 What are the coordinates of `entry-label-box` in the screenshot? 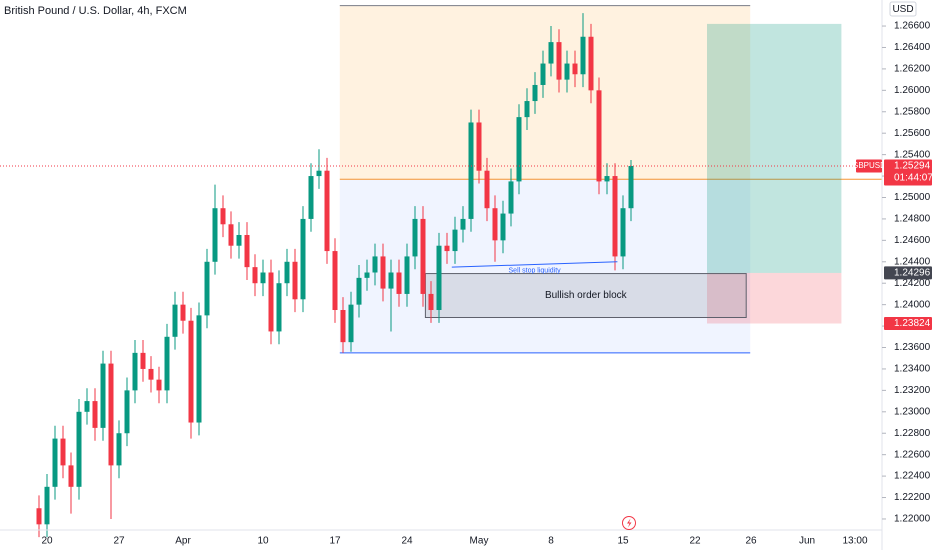 It's located at (908, 273).